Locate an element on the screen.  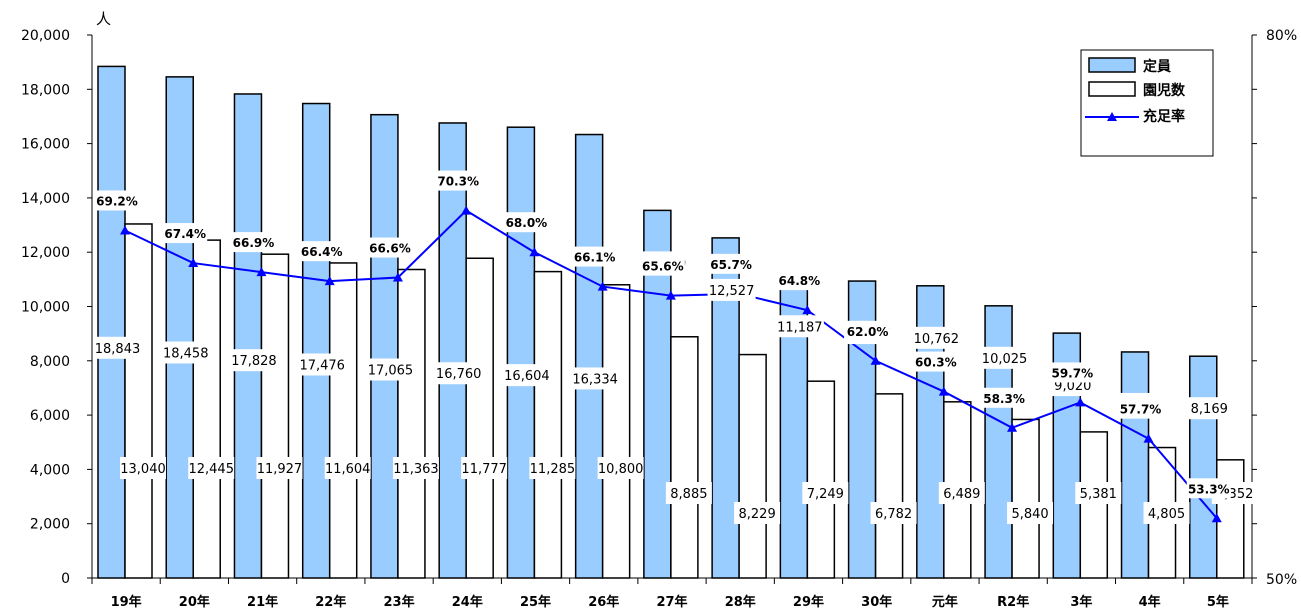
label-rate: 68.0% is located at coordinates (527, 223).